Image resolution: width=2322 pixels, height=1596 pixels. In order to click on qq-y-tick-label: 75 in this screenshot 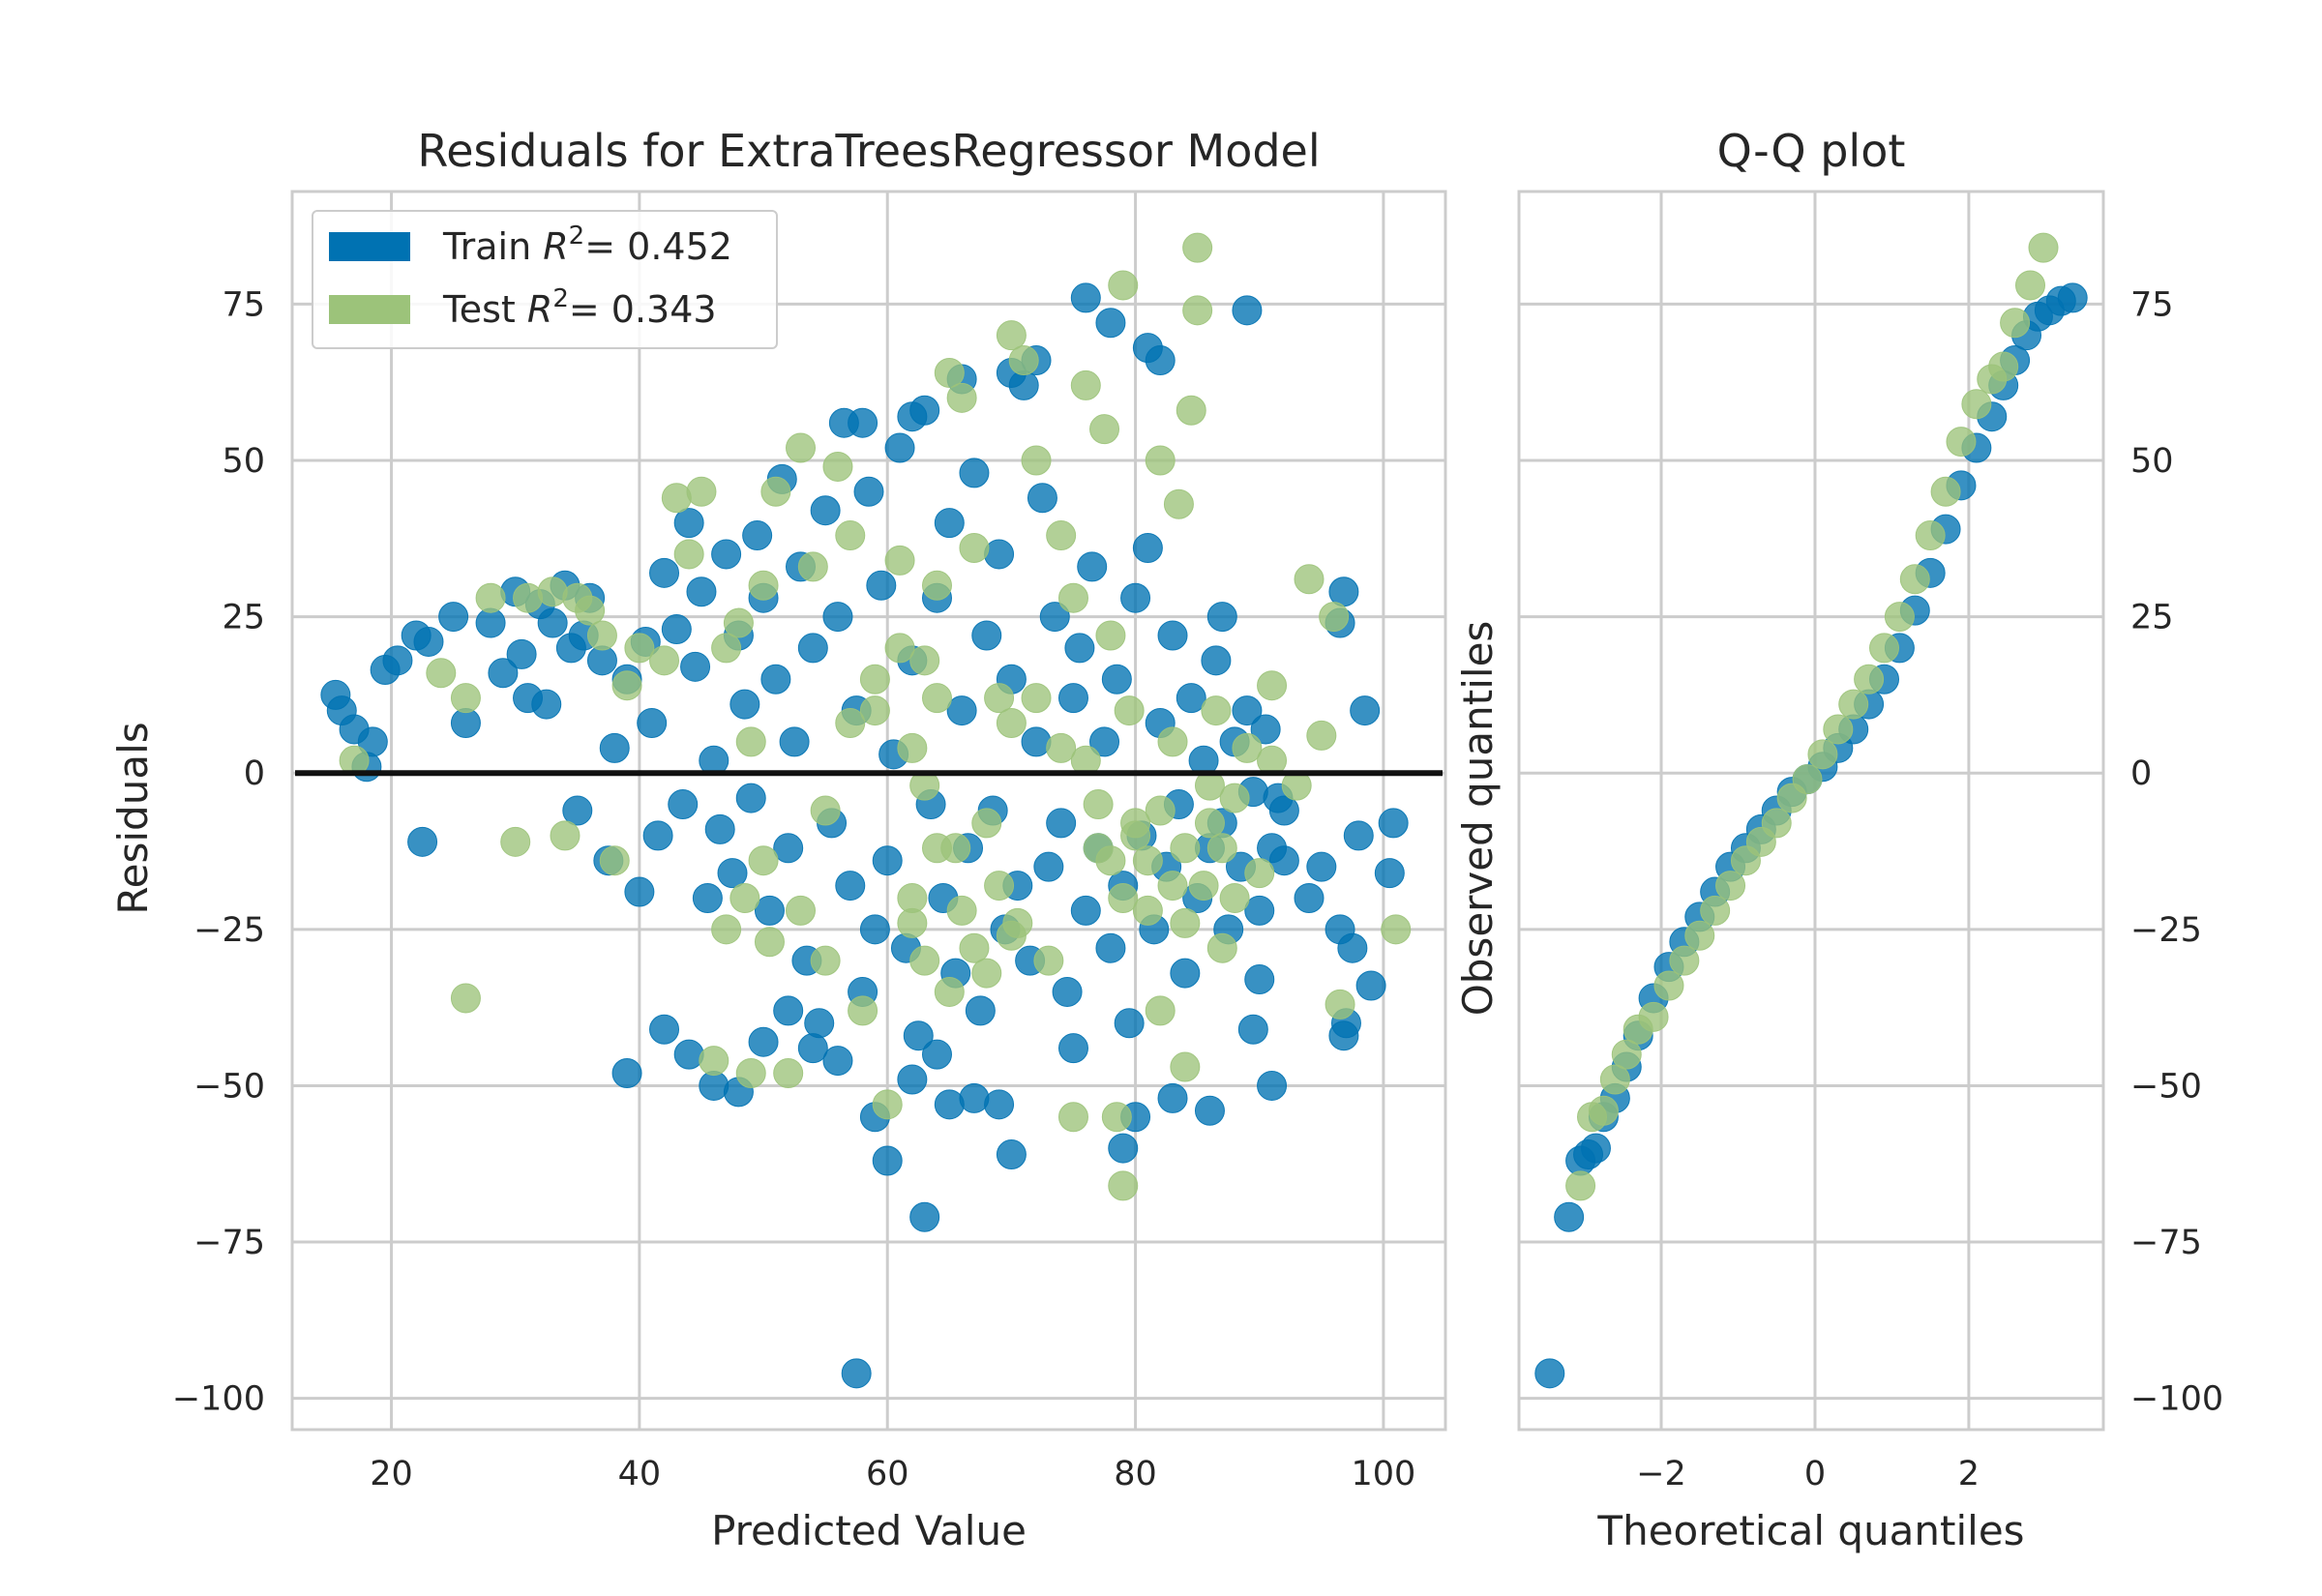, I will do `click(2152, 304)`.